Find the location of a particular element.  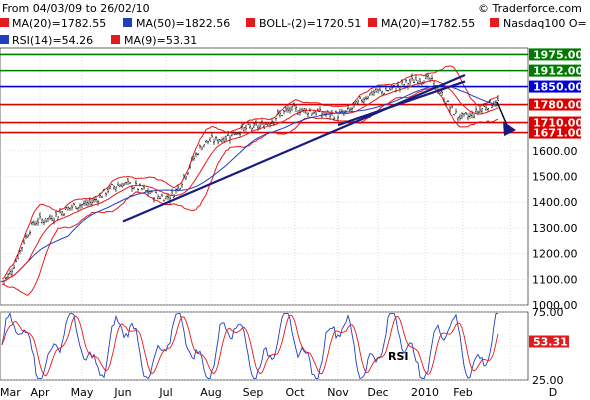

level-label: 1780.00 is located at coordinates (558, 105).